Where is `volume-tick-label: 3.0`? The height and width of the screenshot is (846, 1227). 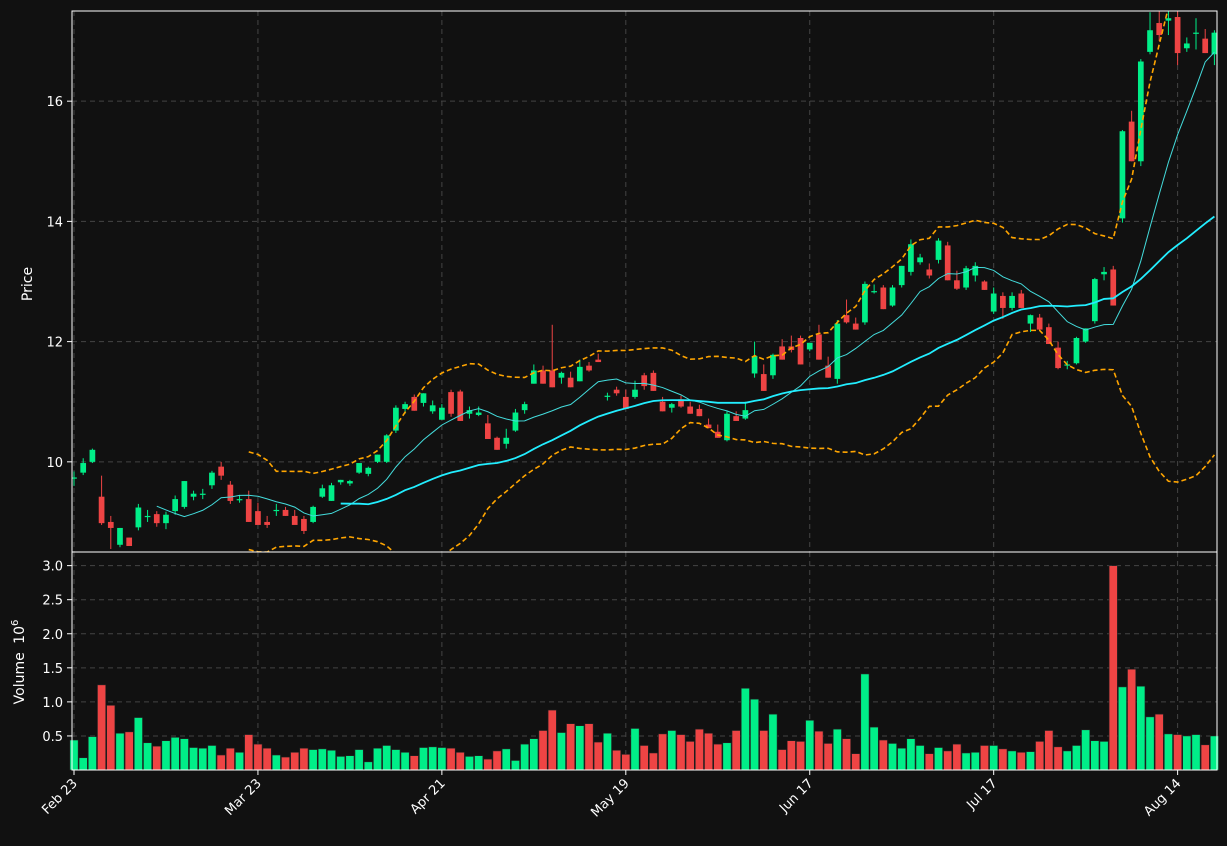 volume-tick-label: 3.0 is located at coordinates (52, 567).